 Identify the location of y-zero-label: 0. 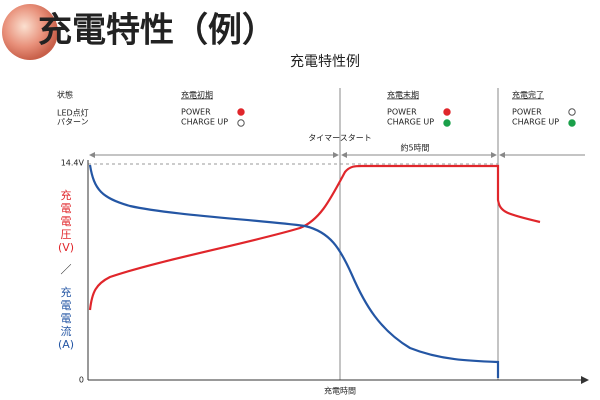
(81, 380).